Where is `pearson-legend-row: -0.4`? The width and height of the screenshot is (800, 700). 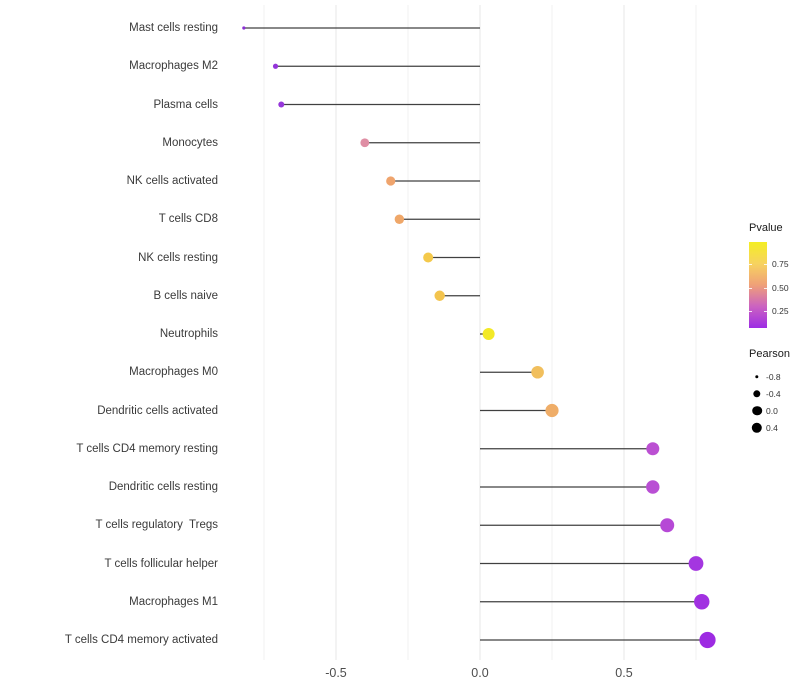 pearson-legend-row: -0.4 is located at coordinates (774, 393).